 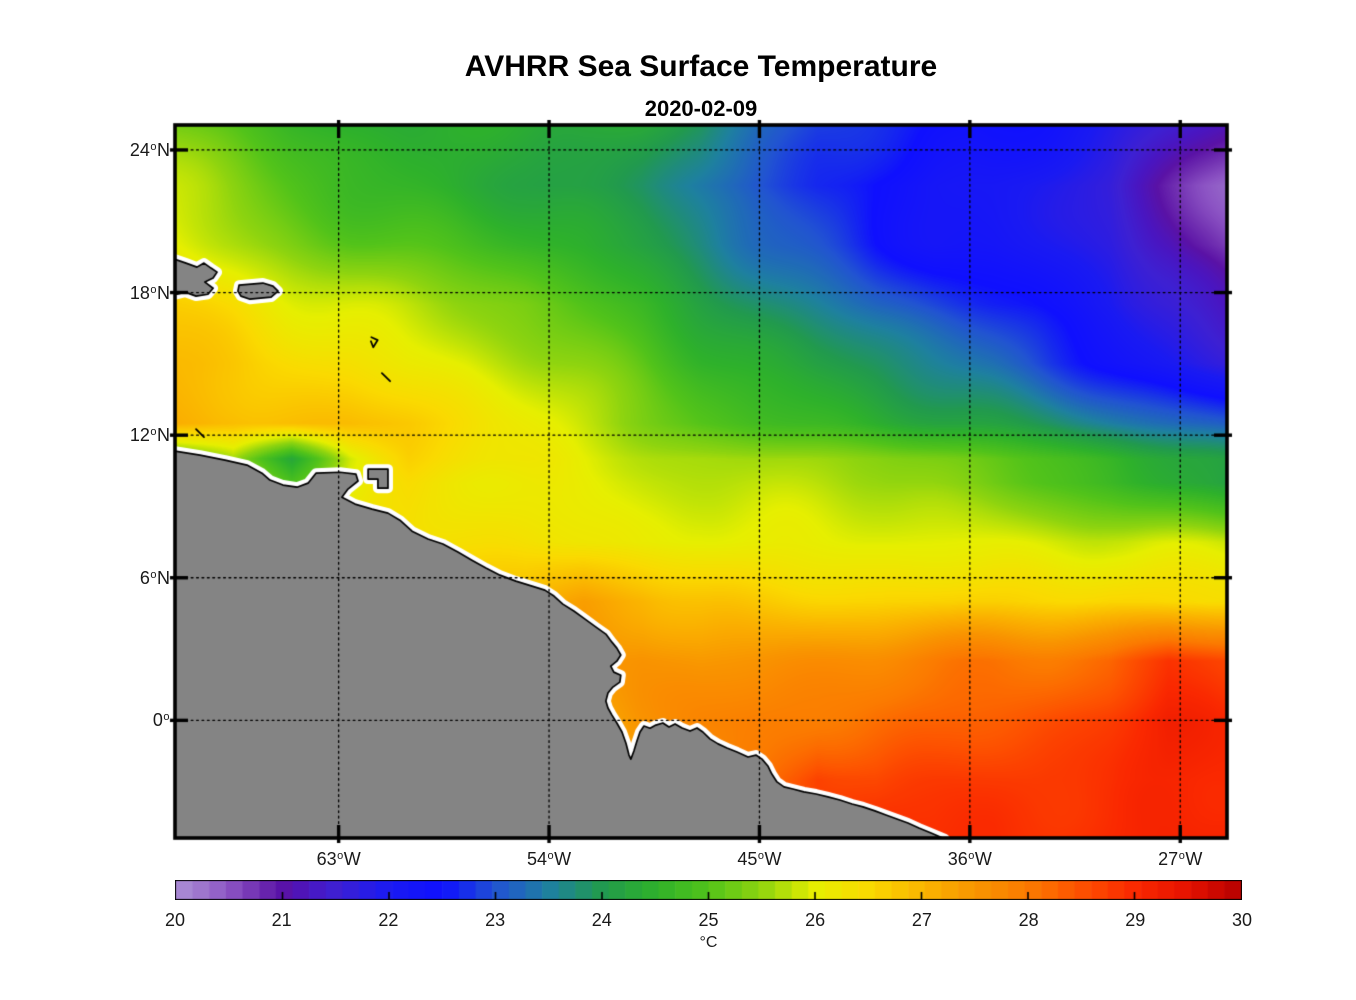 I want to click on colorbar-tick-label-26: 26, so click(x=815, y=920).